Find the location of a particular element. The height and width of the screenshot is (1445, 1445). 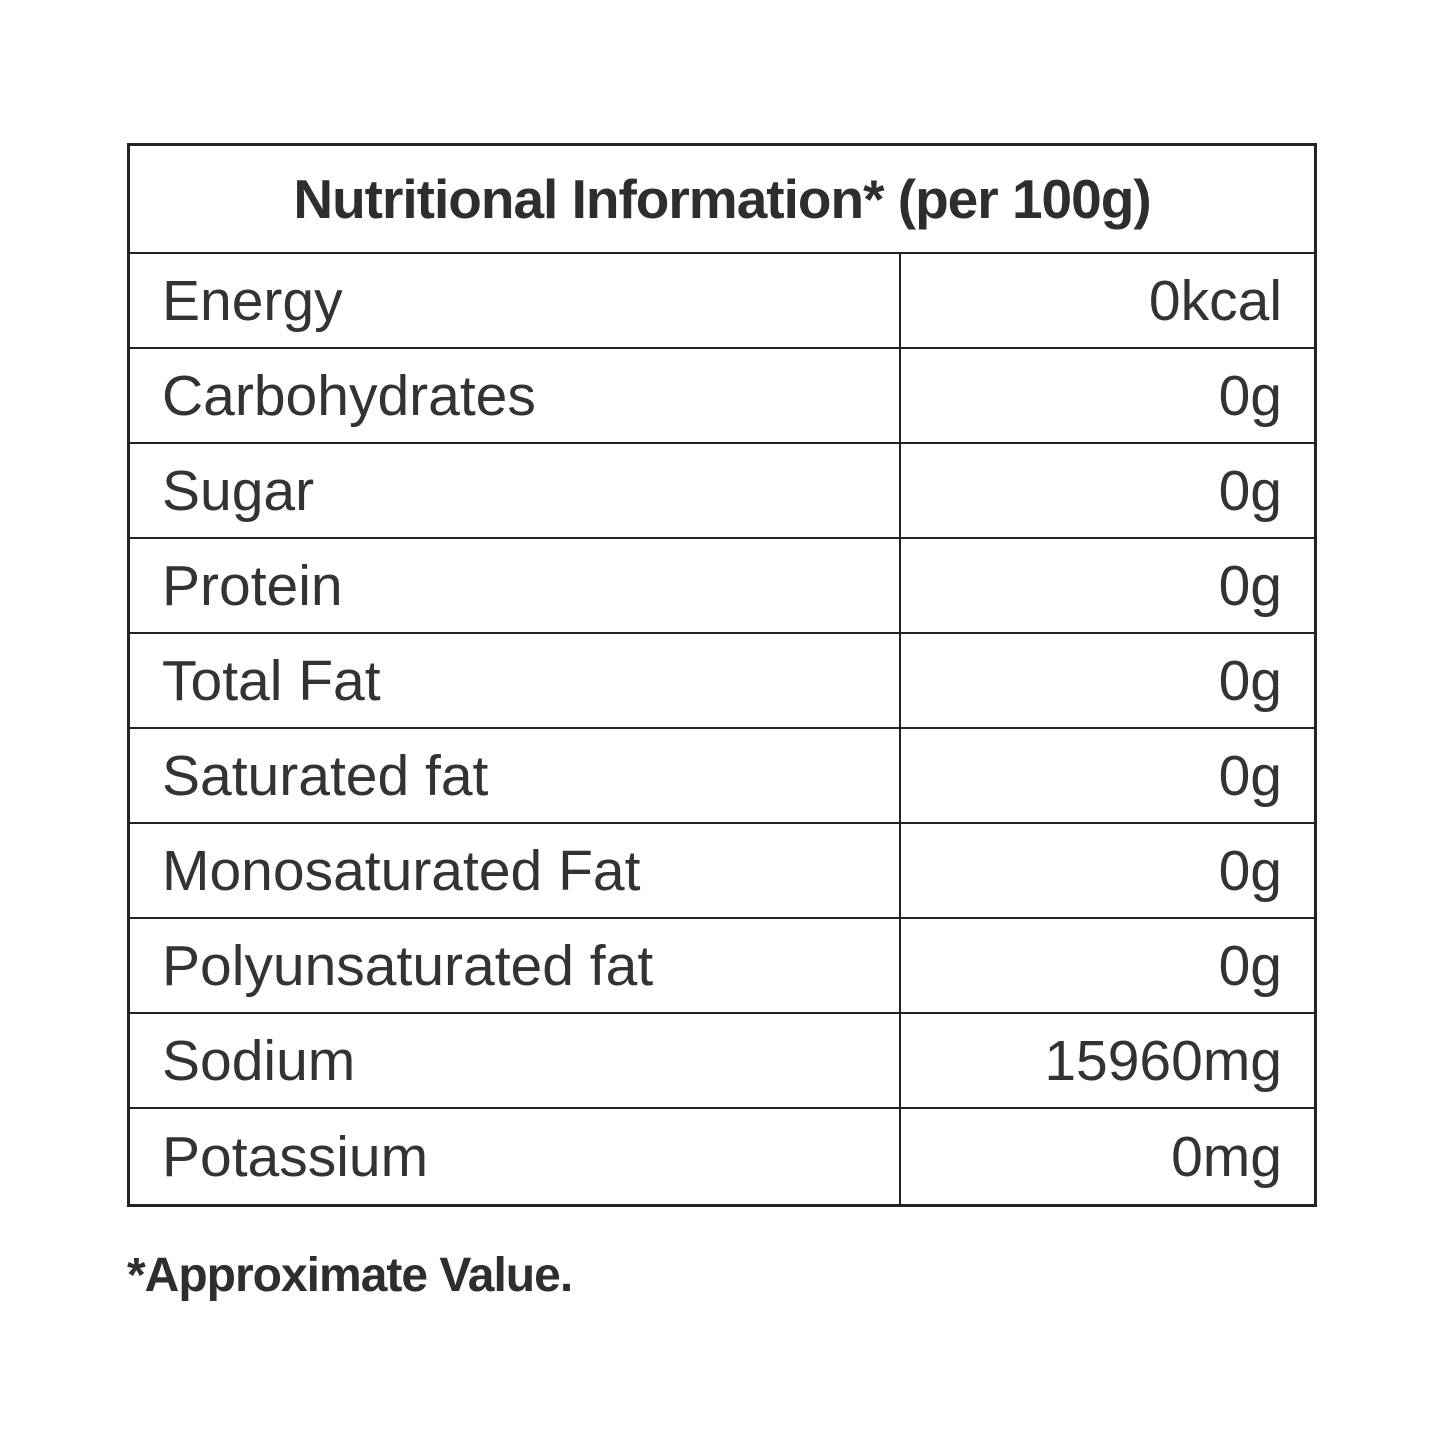

row-value: 0kcal is located at coordinates (1215, 300).